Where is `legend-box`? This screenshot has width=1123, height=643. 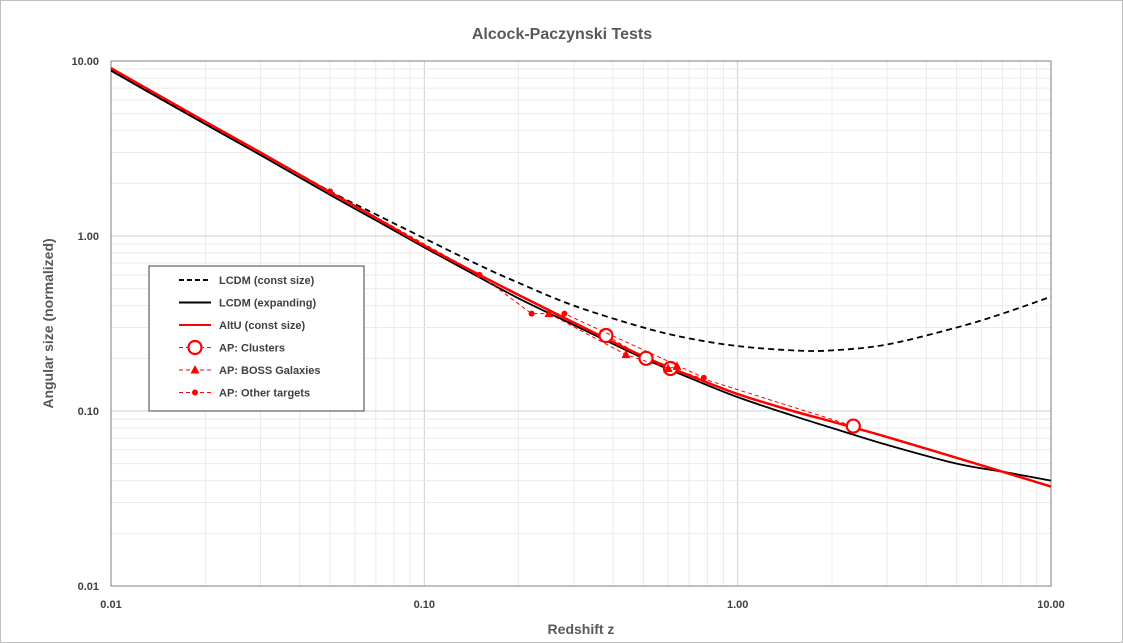
legend-box is located at coordinates (256, 338).